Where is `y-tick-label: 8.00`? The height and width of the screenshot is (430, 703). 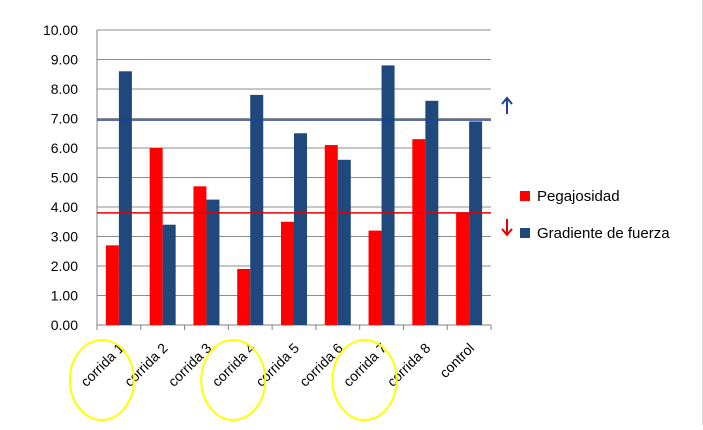
y-tick-label: 8.00 is located at coordinates (64, 89).